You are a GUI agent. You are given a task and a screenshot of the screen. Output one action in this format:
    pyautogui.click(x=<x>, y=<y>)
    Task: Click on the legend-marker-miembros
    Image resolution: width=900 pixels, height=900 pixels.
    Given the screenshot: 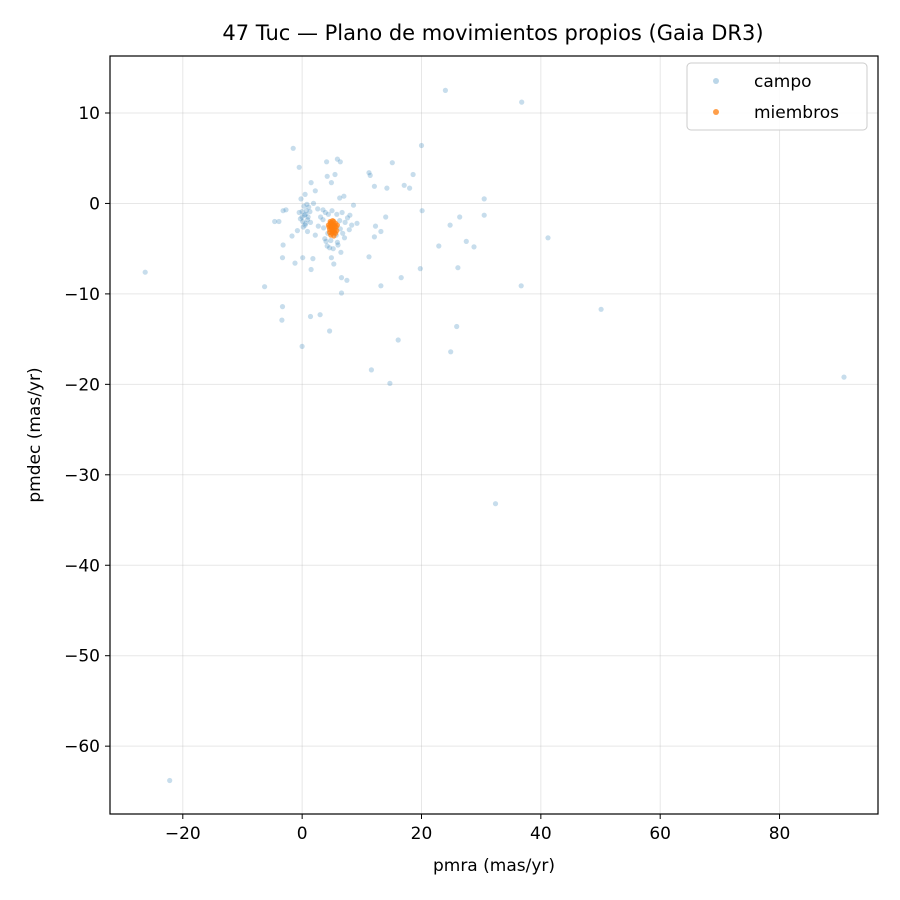 What is the action you would take?
    pyautogui.click(x=716, y=112)
    